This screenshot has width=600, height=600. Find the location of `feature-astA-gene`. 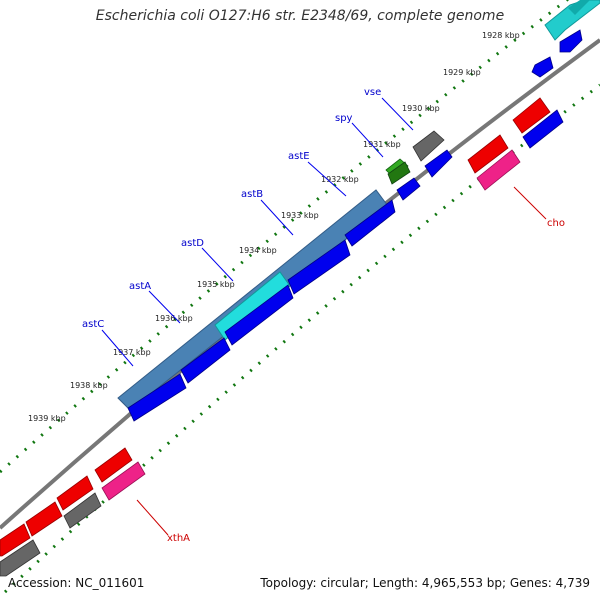

feature-astA-gene is located at coordinates (205, 360).